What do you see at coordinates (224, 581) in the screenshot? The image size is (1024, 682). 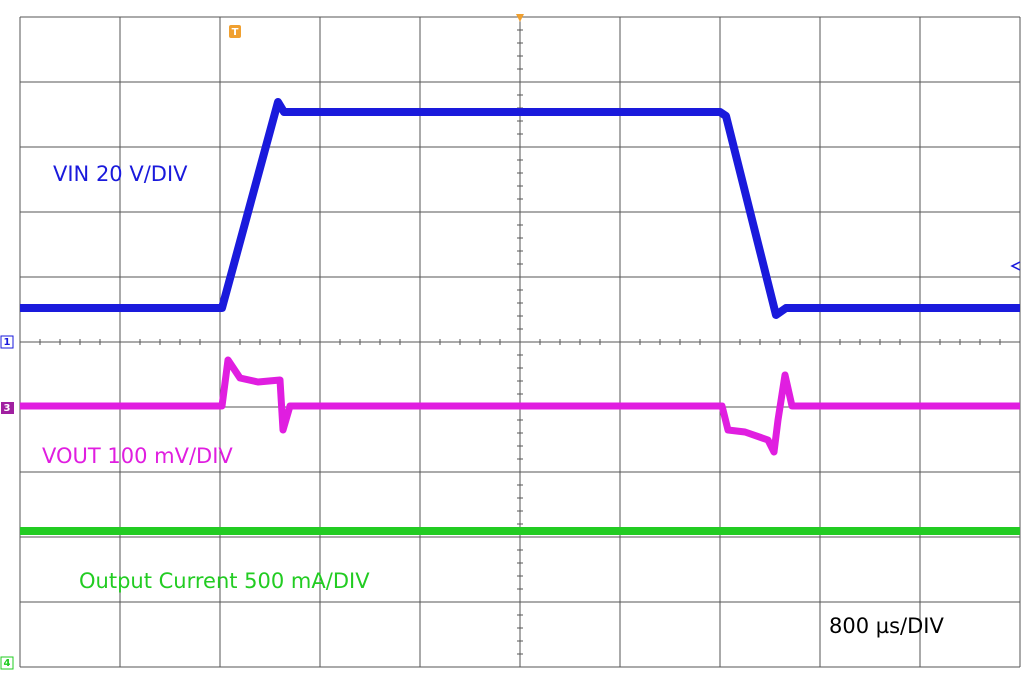 I see `current-label: Output Current 500 mA/DIV` at bounding box center [224, 581].